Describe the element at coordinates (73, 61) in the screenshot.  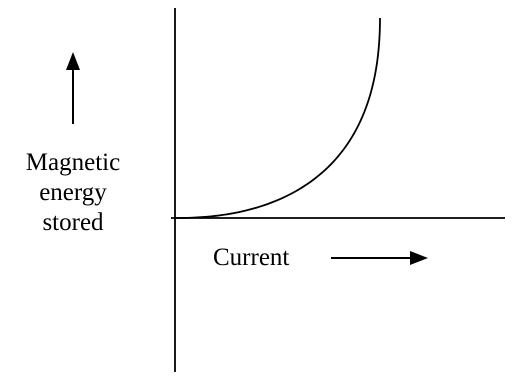
I see `y-label-arrow-head` at that location.